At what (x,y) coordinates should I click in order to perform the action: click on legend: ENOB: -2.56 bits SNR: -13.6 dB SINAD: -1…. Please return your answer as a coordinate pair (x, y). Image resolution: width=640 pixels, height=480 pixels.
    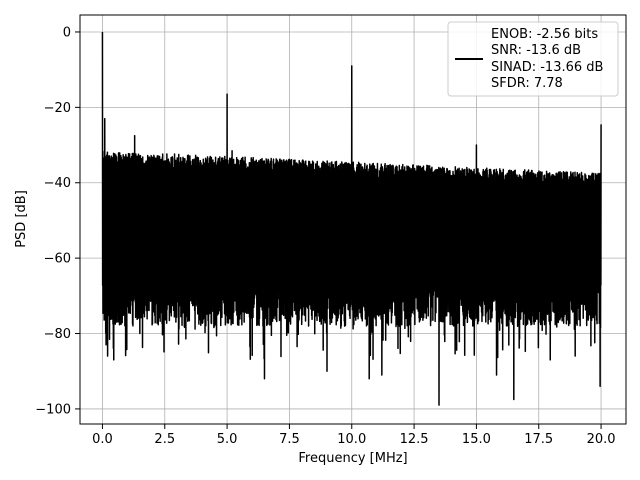
    Looking at the image, I should click on (533, 59).